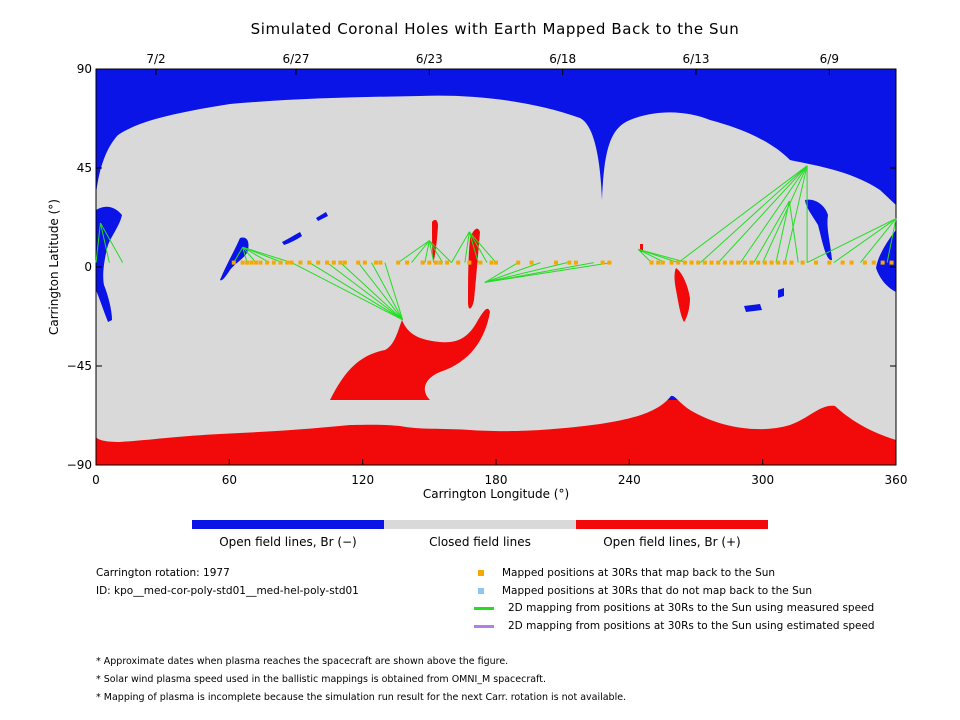  What do you see at coordinates (429, 59) in the screenshot?
I see `date-tick-label: 6/23` at bounding box center [429, 59].